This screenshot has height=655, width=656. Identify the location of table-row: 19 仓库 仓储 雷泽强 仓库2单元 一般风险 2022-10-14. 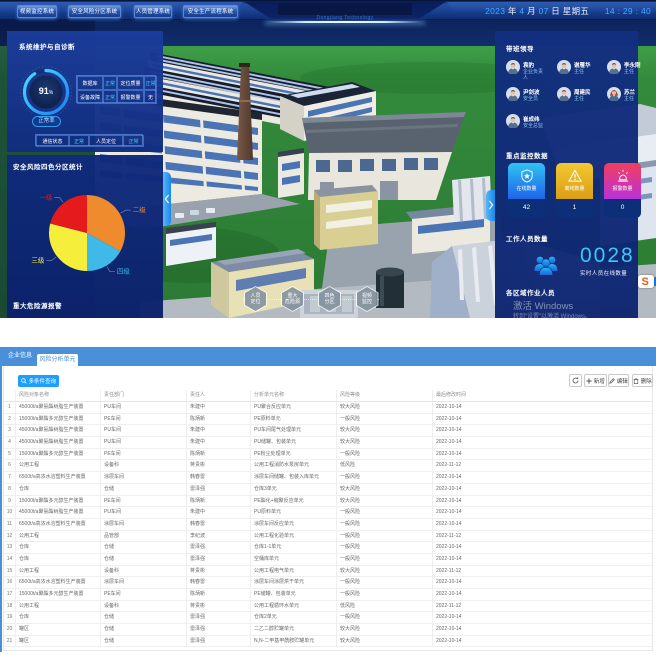
(328, 618).